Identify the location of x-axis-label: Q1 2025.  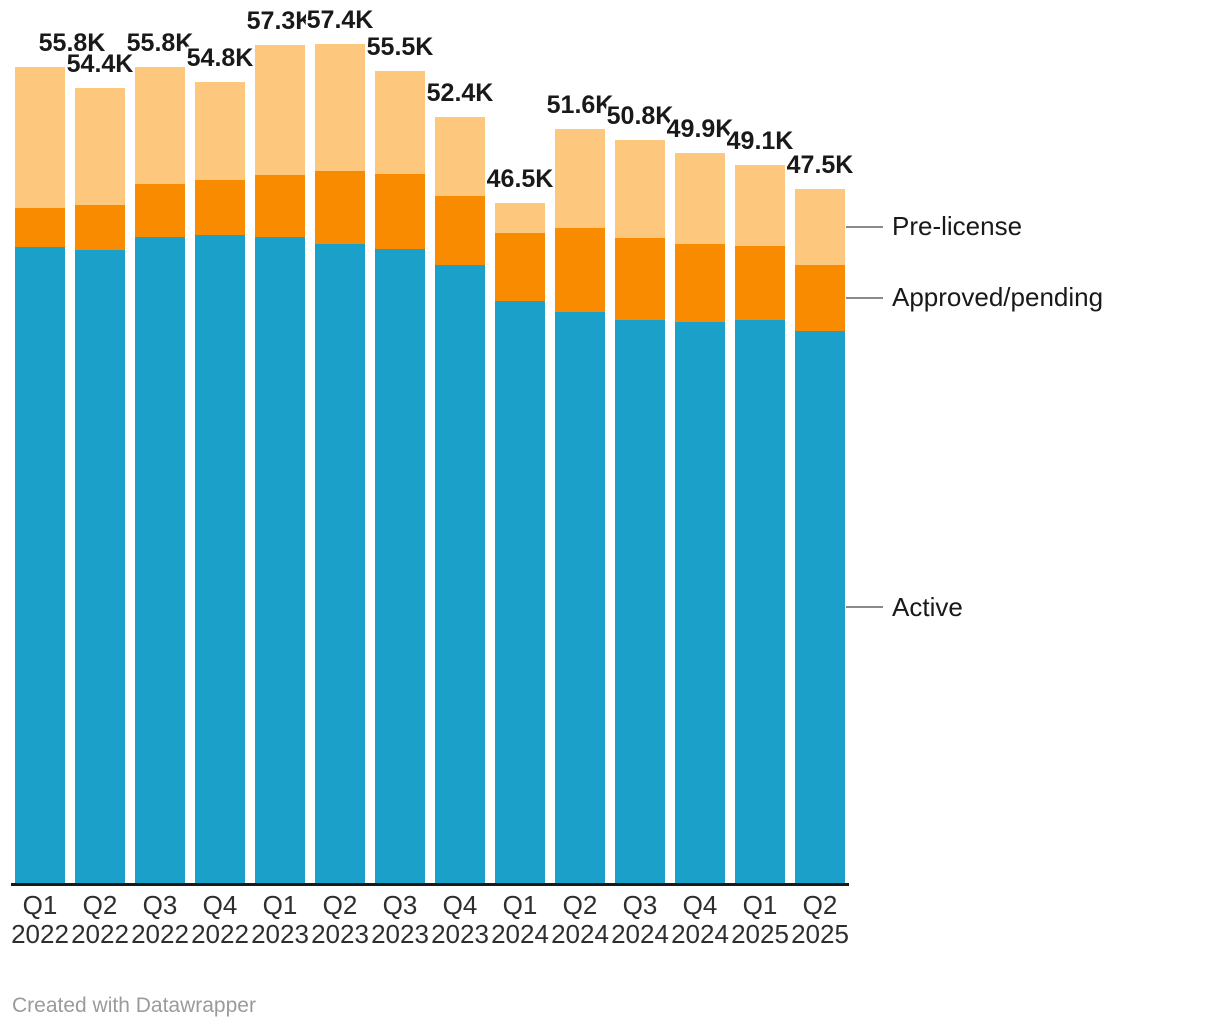
(760, 920).